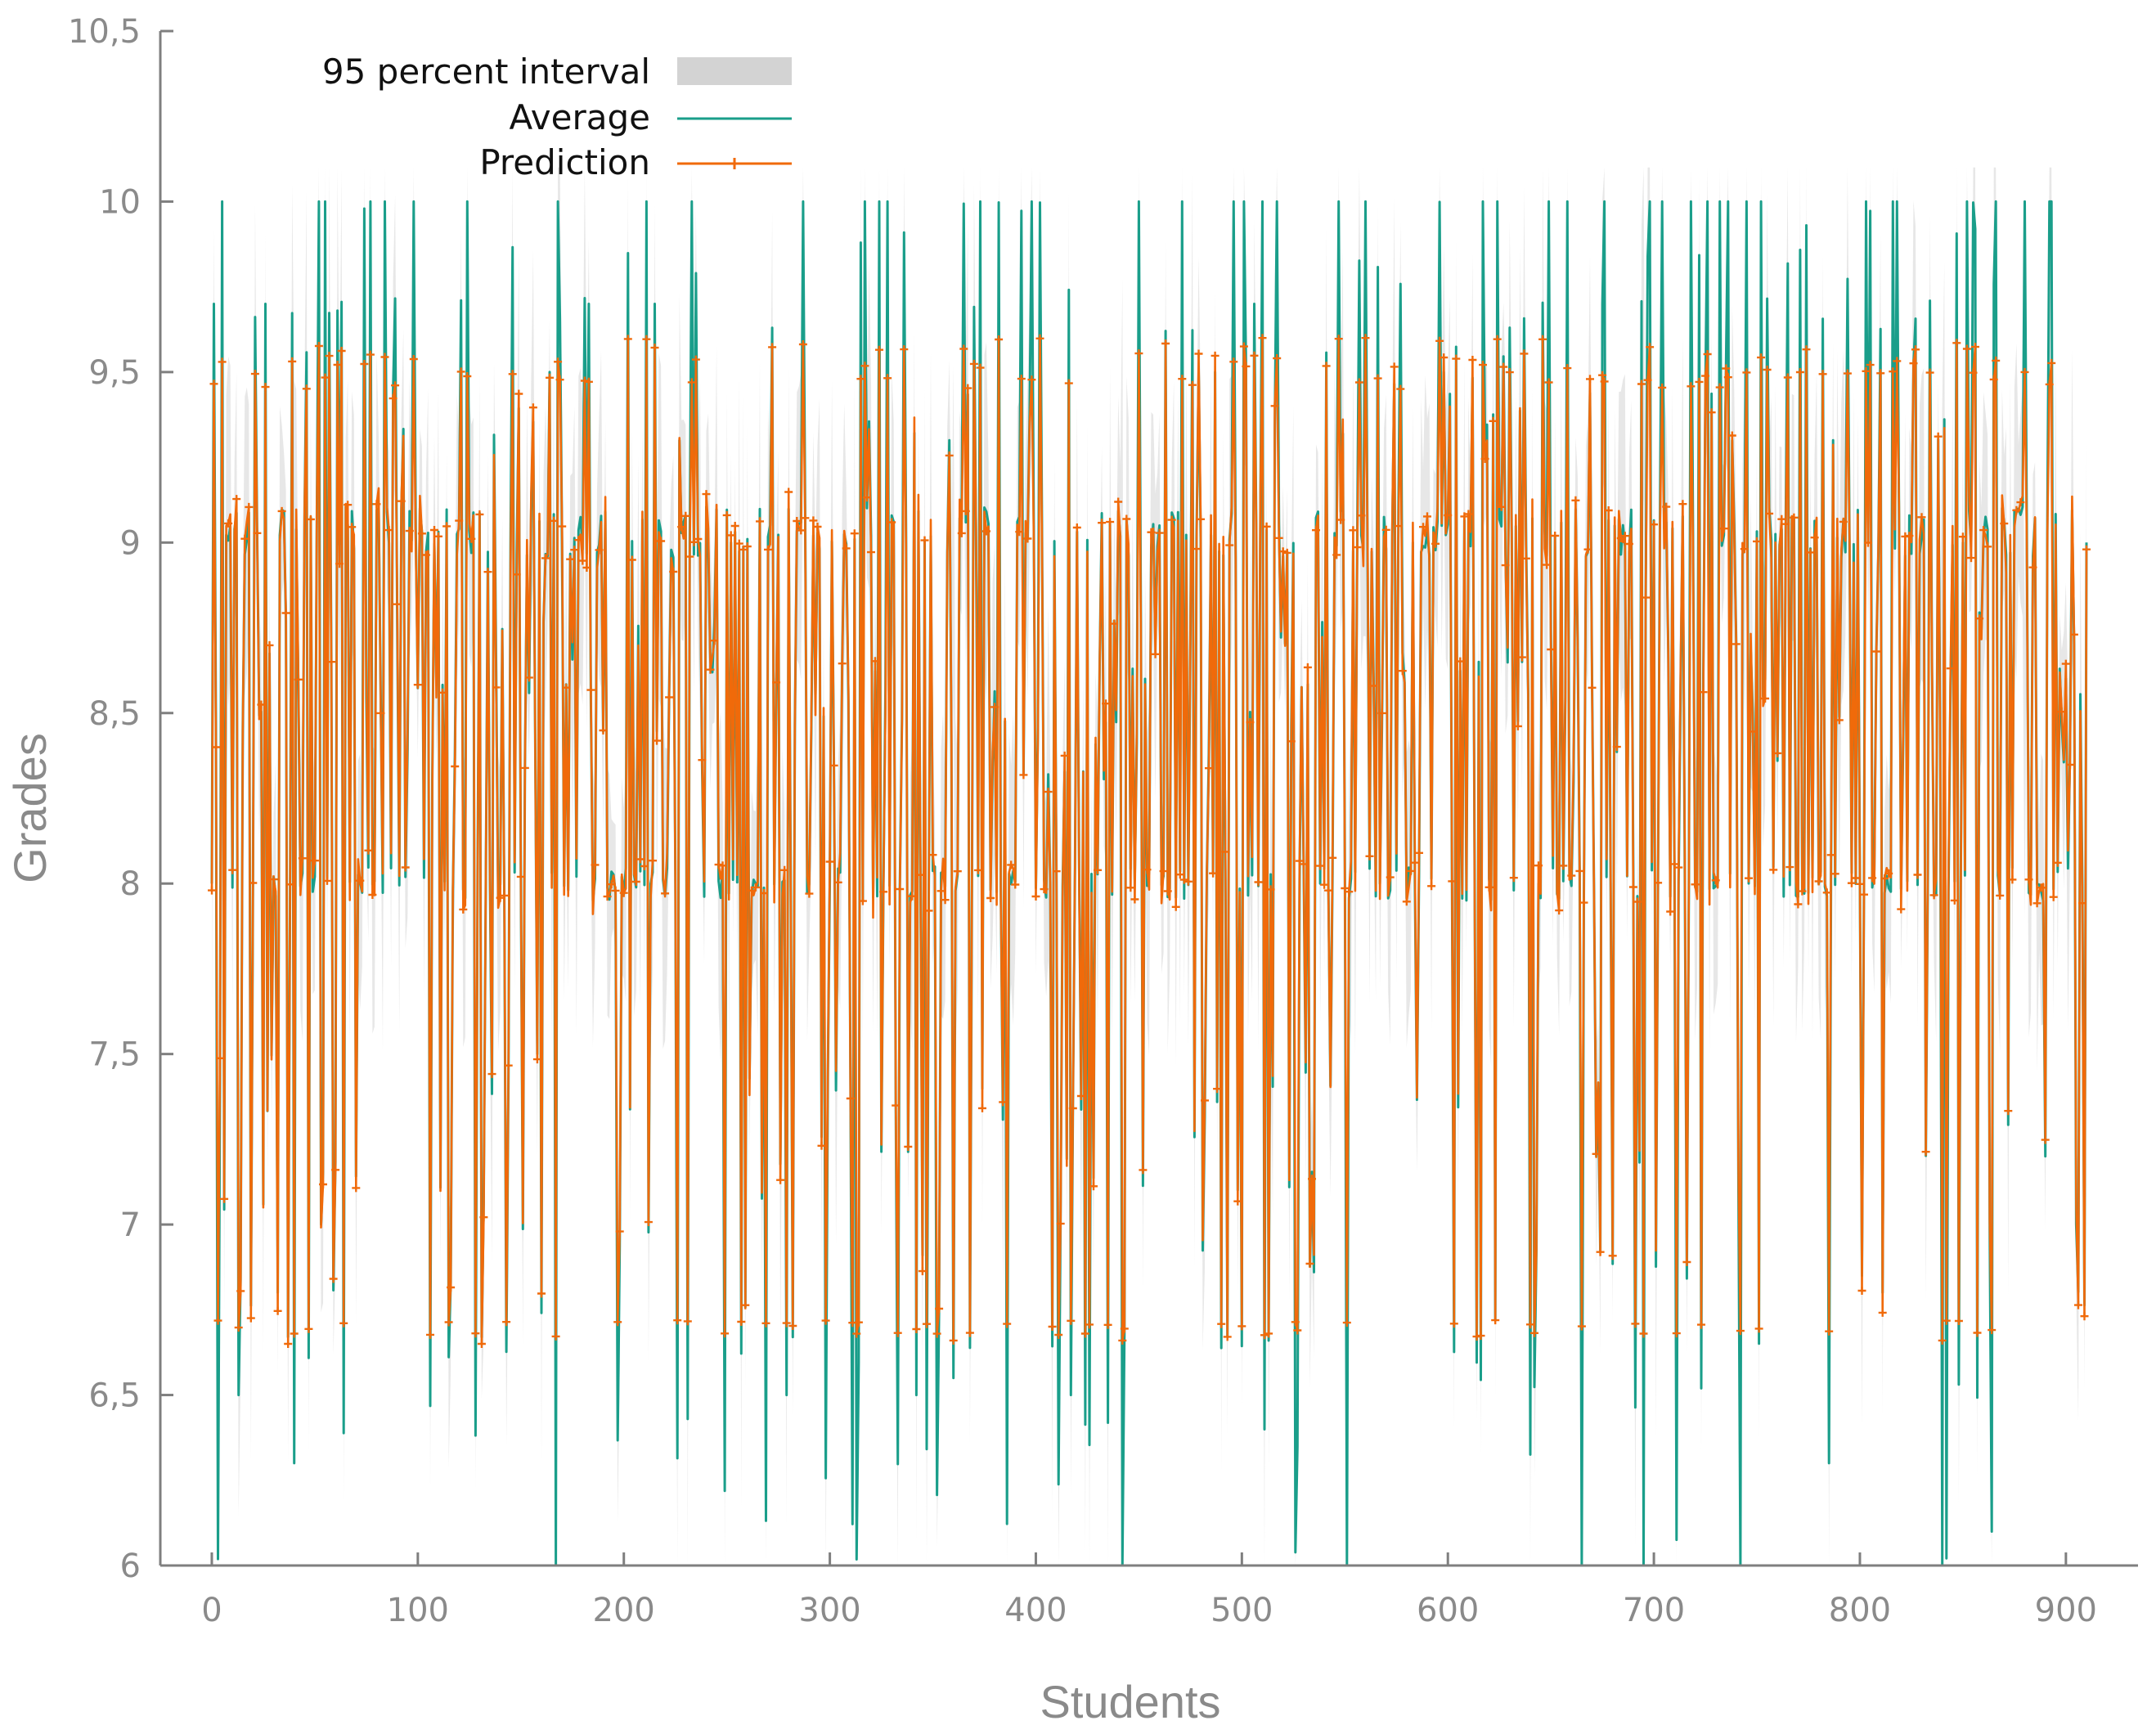 The height and width of the screenshot is (1725, 2156). Describe the element at coordinates (115, 1396) in the screenshot. I see `y-tick-label: 6,5` at that location.